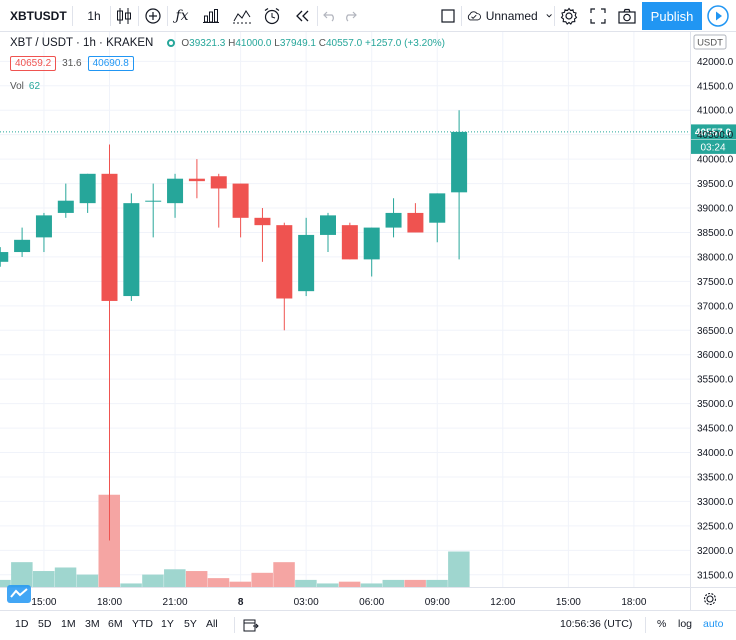  What do you see at coordinates (153, 15) in the screenshot?
I see `compare-add-icon` at bounding box center [153, 15].